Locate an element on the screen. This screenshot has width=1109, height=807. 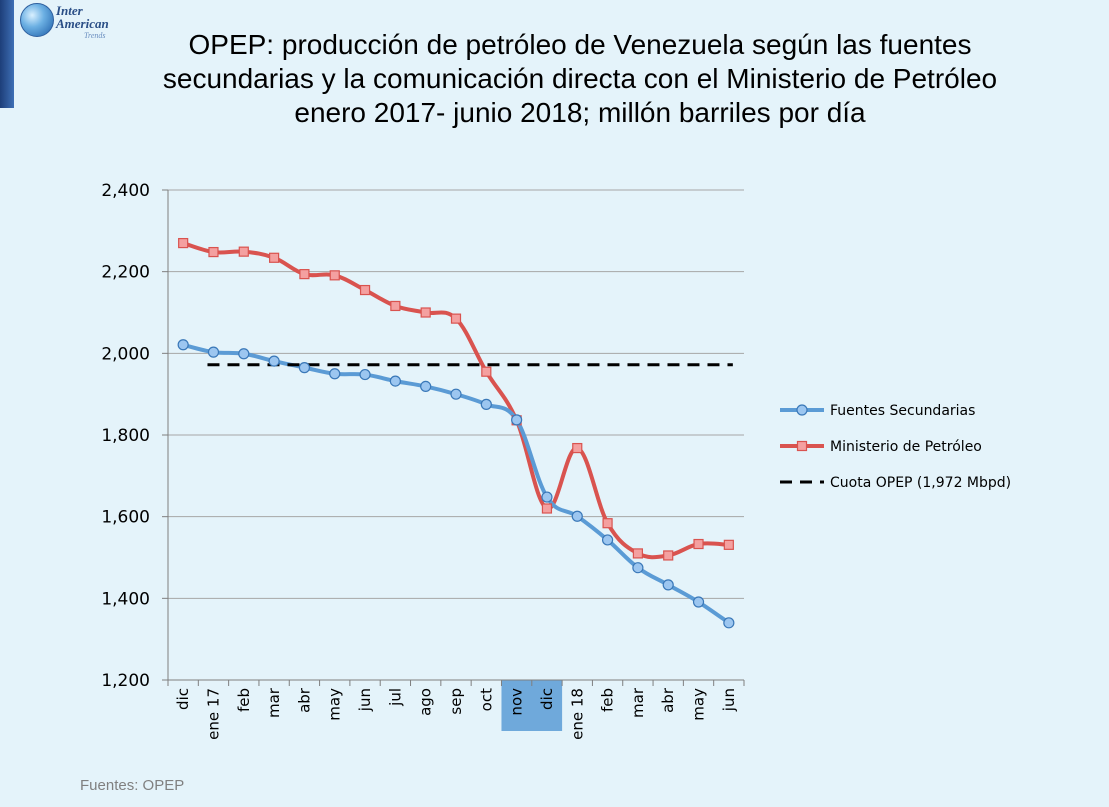
legend-label: Ministerio de Petróleo is located at coordinates (906, 447).